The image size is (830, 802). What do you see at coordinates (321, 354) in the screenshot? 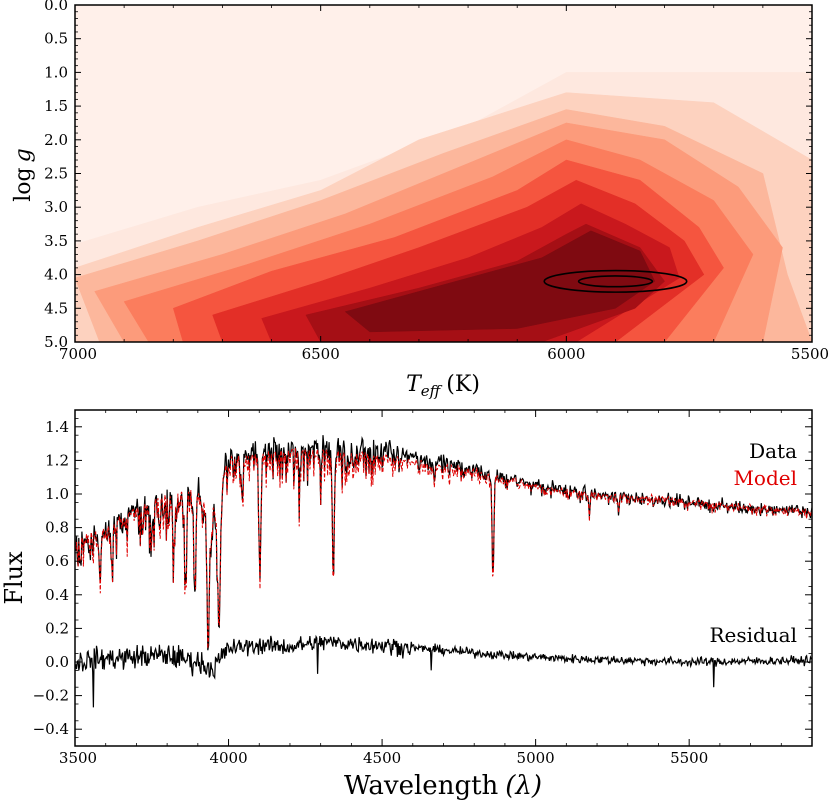
I see `top-x-tick-label: 6500` at bounding box center [321, 354].